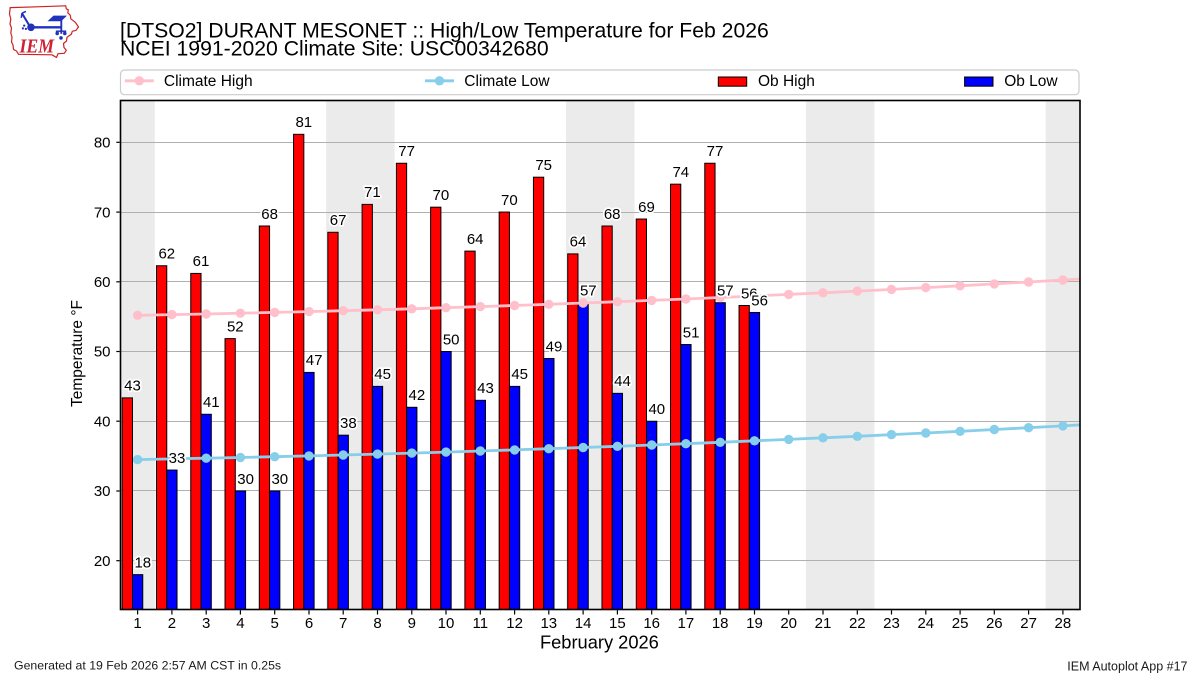  What do you see at coordinates (691, 332) in the screenshot?
I see `svg-text: 51` at bounding box center [691, 332].